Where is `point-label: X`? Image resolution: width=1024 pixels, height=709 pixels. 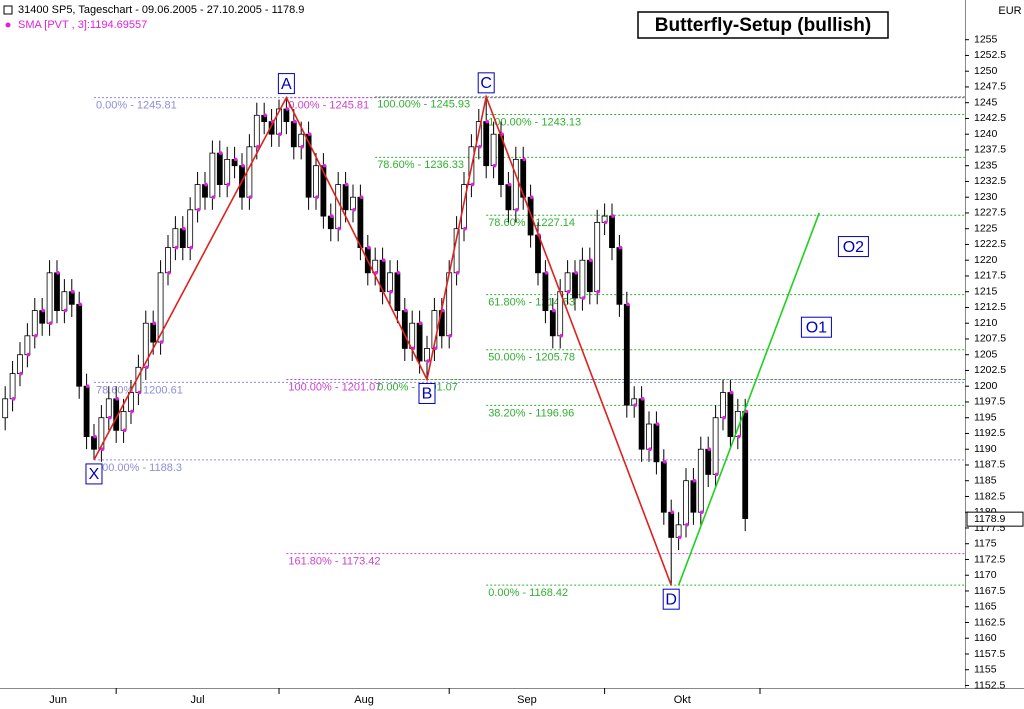
point-label: X is located at coordinates (94, 474).